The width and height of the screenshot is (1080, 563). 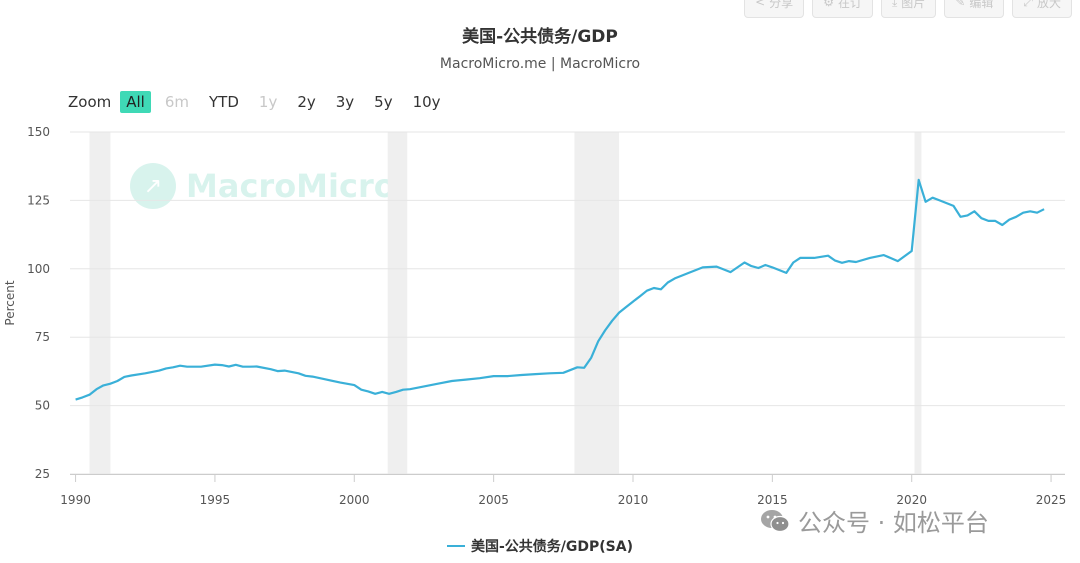 I want to click on y-tick-label: 125, so click(x=38, y=200).